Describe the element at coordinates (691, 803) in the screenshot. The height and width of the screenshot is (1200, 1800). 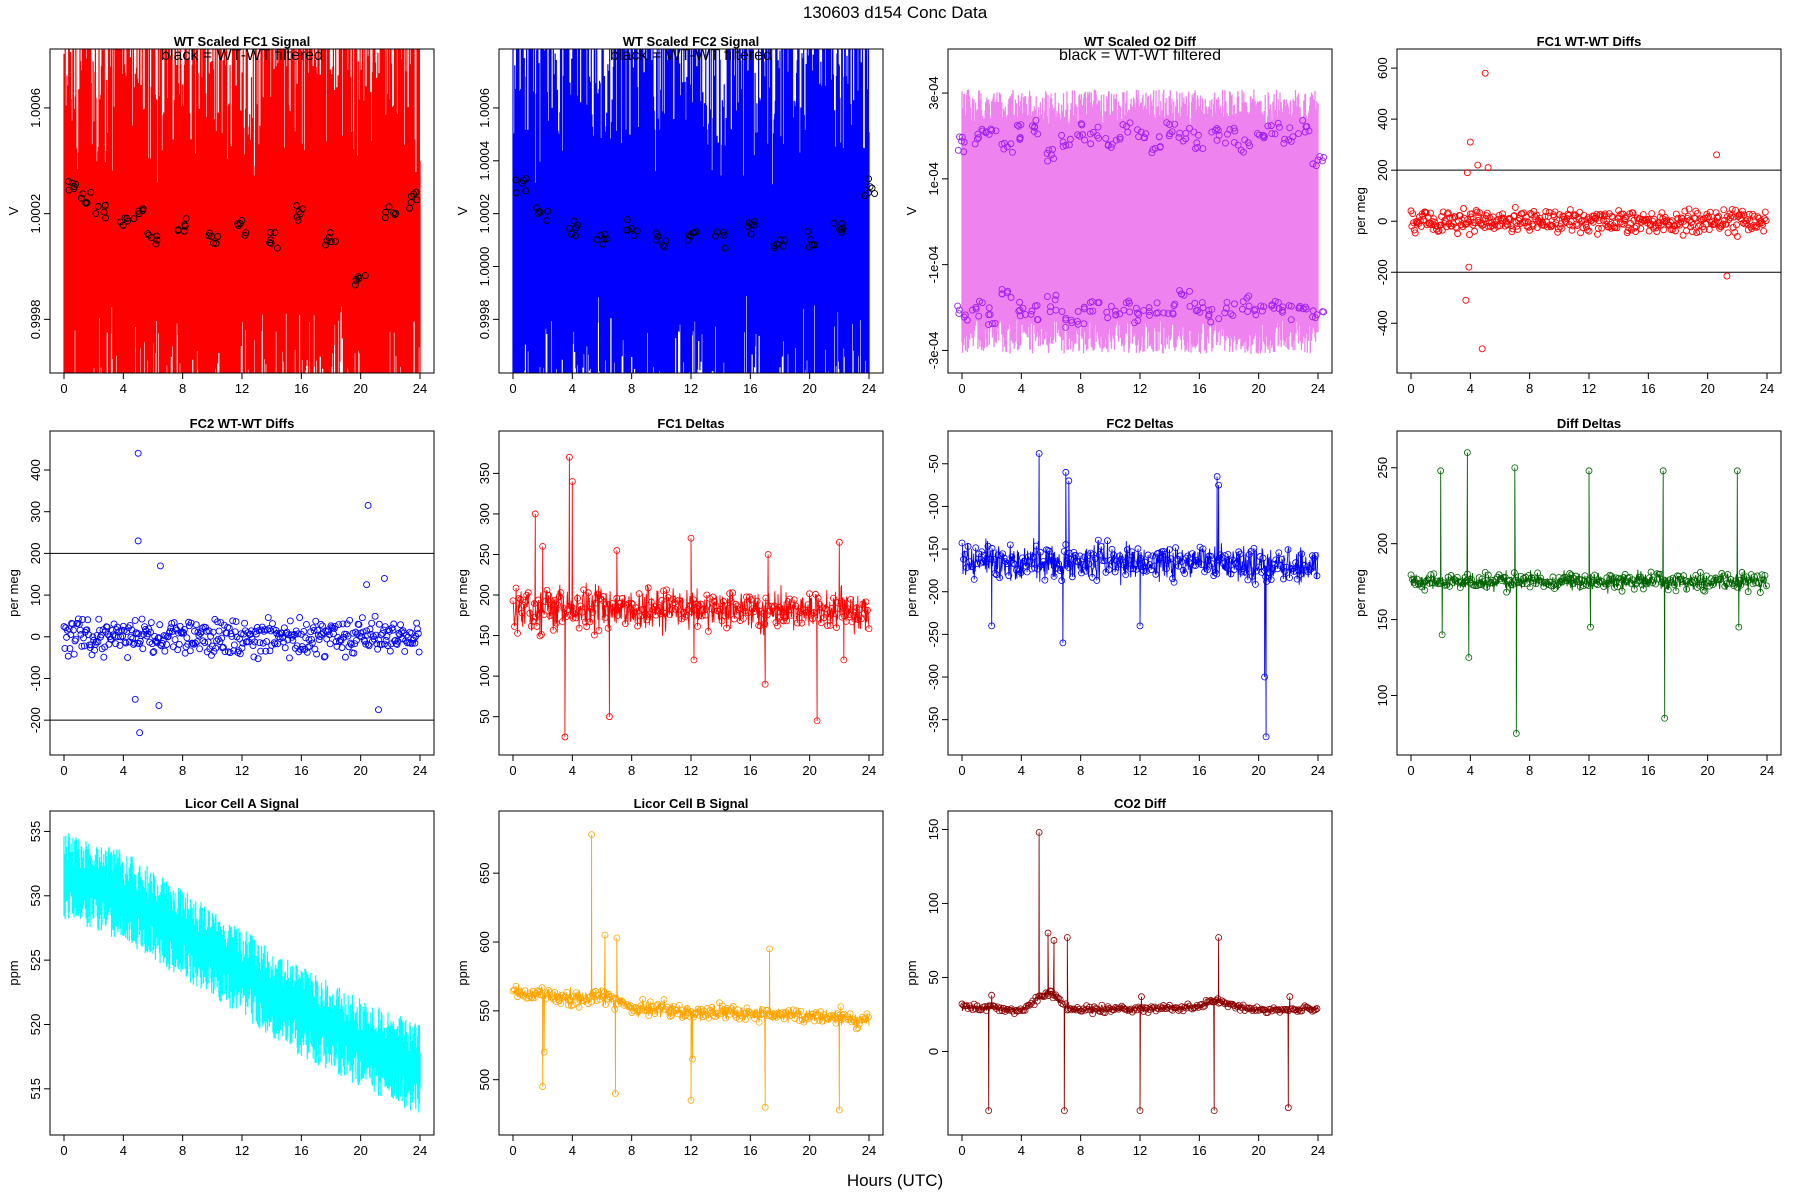
I see `p10-title: Licor Cell B Signal` at that location.